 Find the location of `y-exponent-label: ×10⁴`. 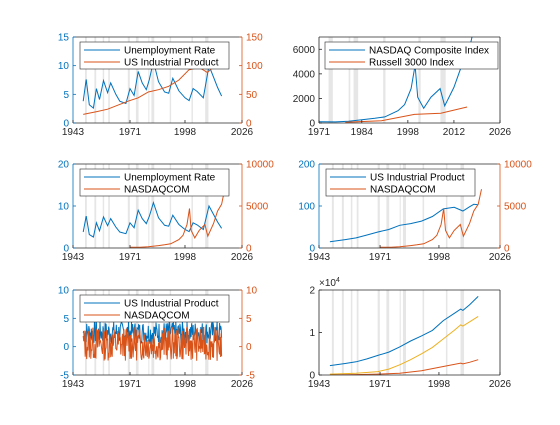

y-exponent-label: ×10⁴ is located at coordinates (329, 283).